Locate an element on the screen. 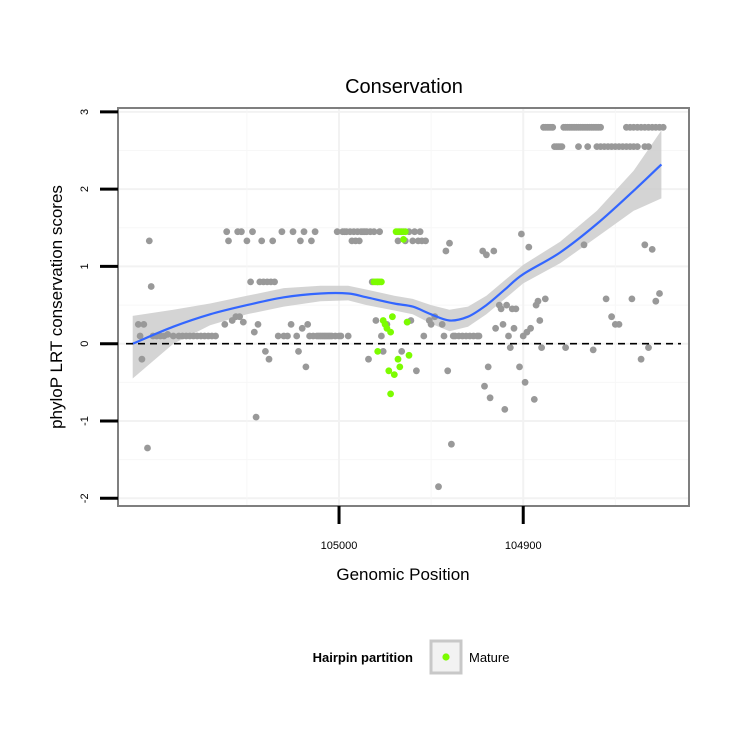  y-tick-label: -1 is located at coordinates (85, 421).